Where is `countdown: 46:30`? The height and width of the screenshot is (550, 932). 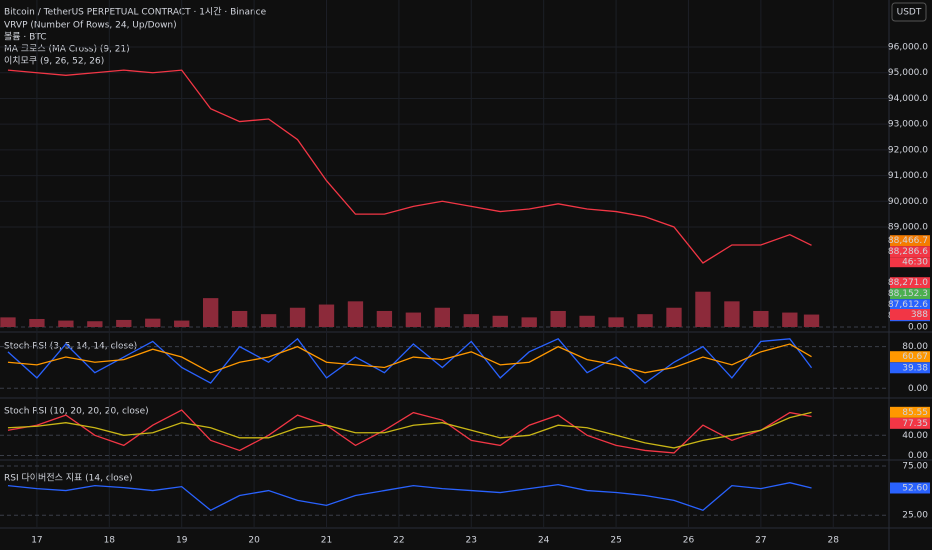
countdown: 46:30 is located at coordinates (915, 263).